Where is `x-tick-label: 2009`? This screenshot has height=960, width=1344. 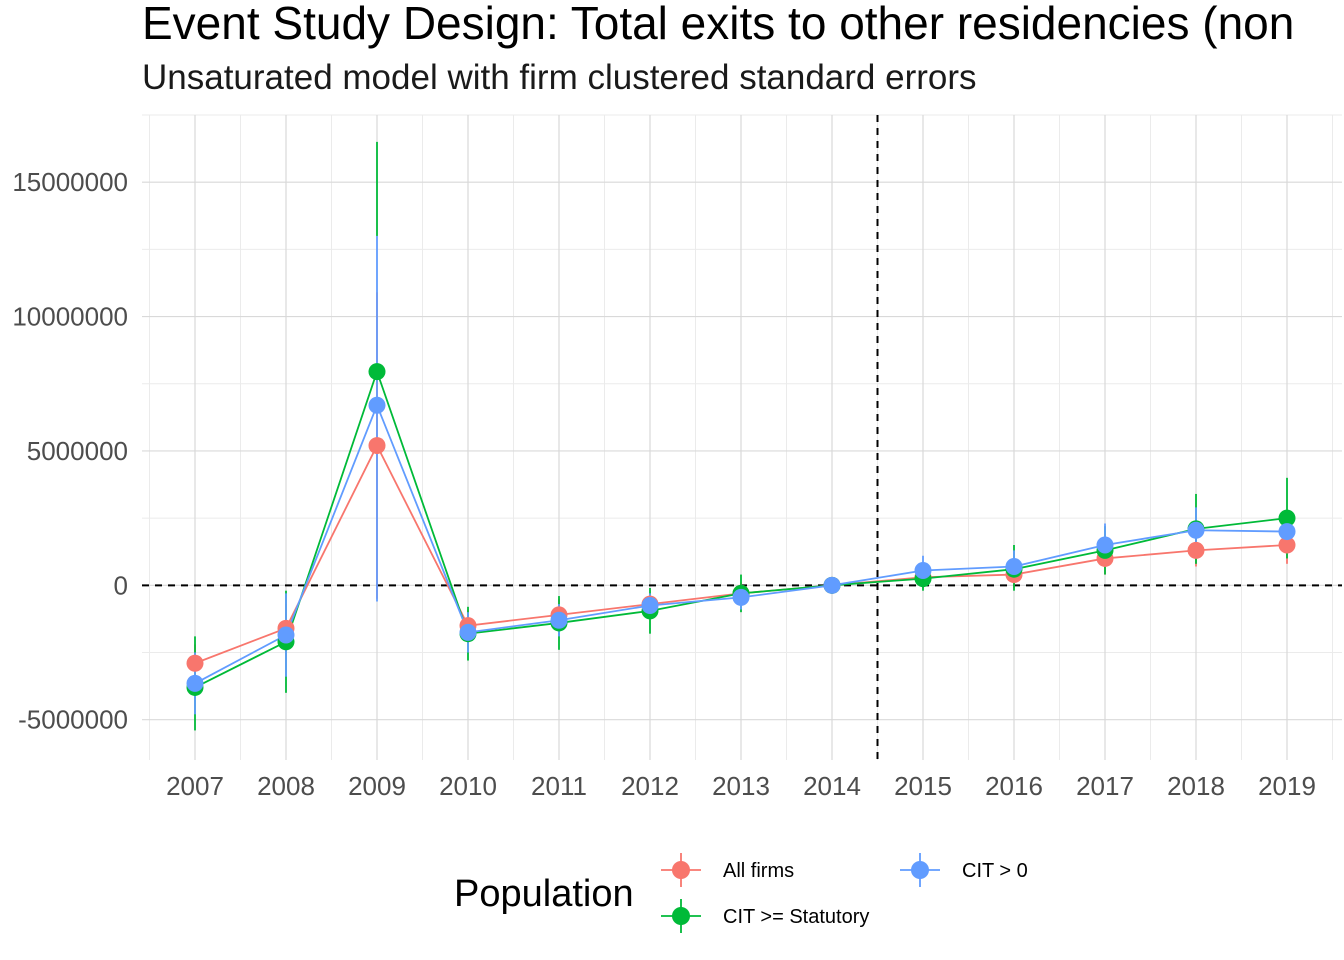 x-tick-label: 2009 is located at coordinates (377, 786).